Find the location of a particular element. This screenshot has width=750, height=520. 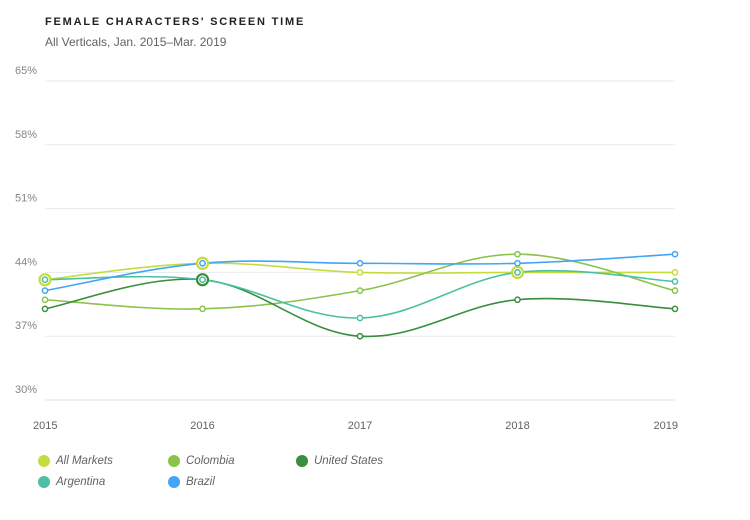

data-point-argentina-2017 is located at coordinates (360, 318).